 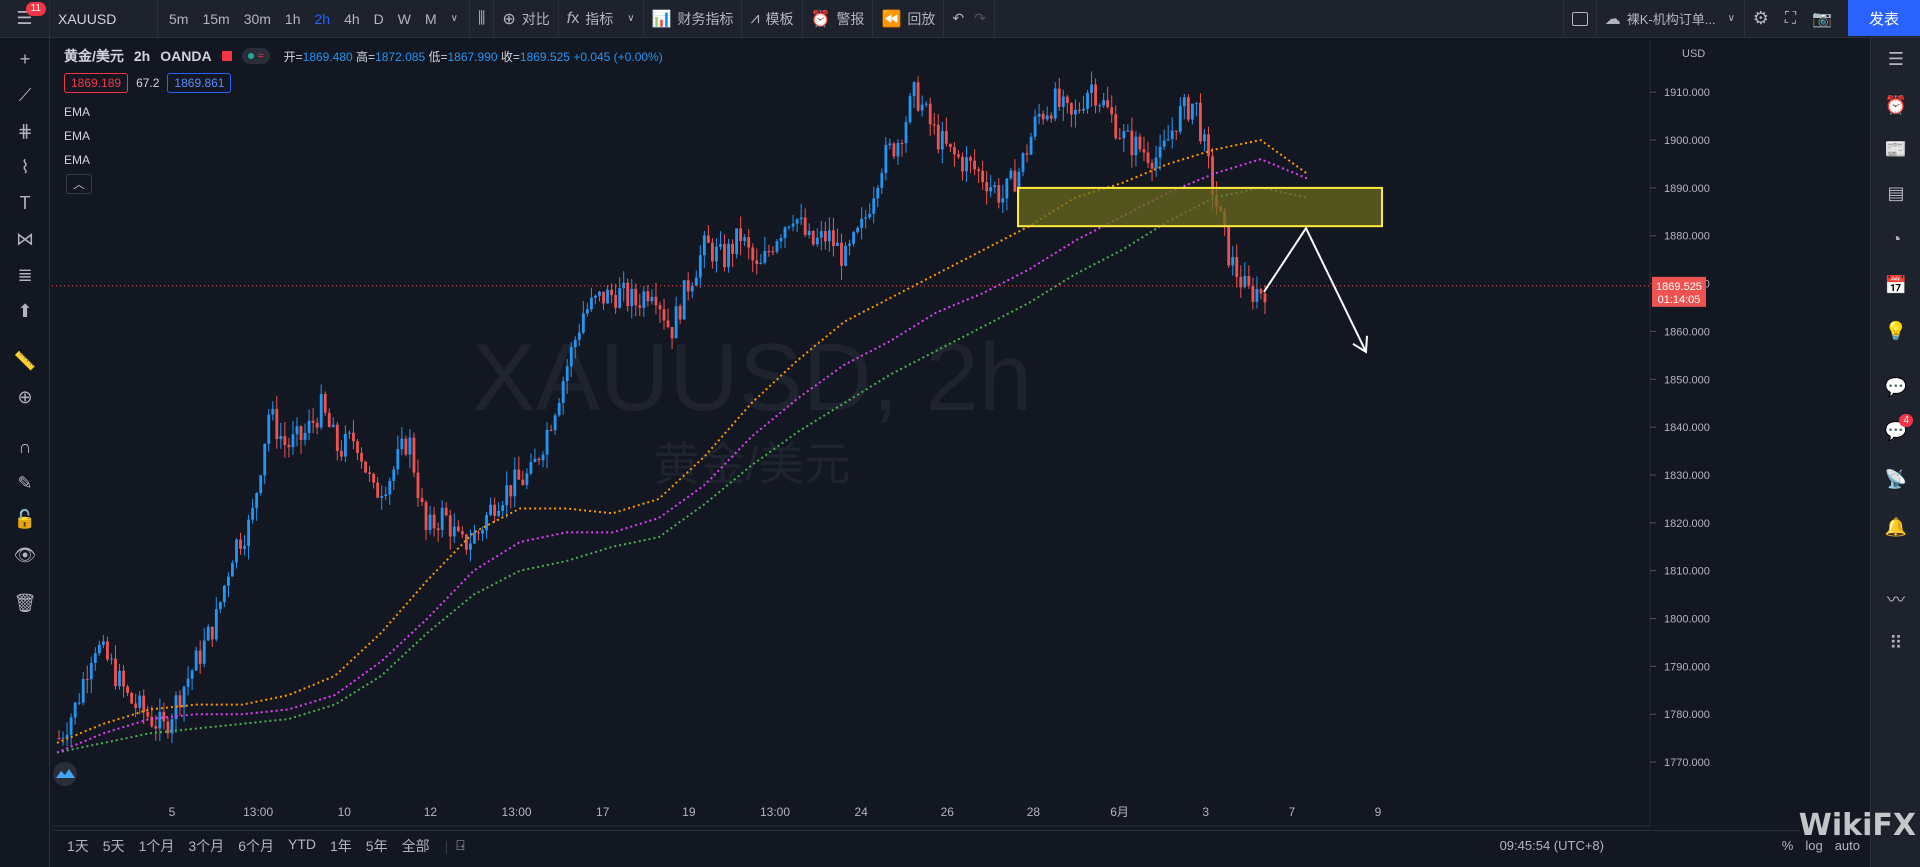 What do you see at coordinates (431, 18) in the screenshot?
I see `interval-M: M` at bounding box center [431, 18].